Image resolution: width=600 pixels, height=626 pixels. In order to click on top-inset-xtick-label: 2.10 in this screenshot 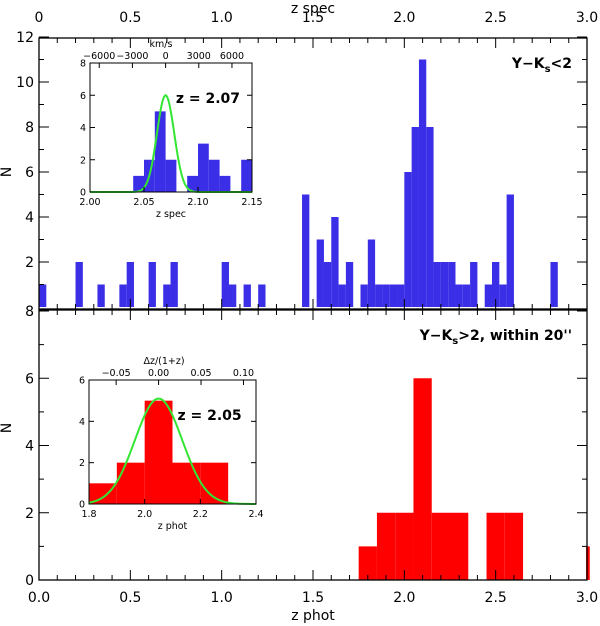, I will do `click(197, 202)`.